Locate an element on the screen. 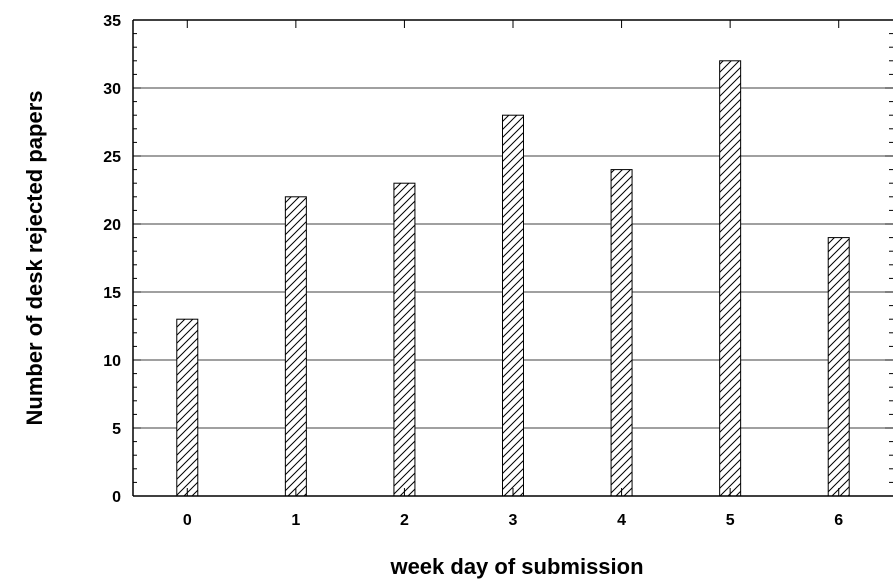  x-tick-label-4: 4 is located at coordinates (621, 520).